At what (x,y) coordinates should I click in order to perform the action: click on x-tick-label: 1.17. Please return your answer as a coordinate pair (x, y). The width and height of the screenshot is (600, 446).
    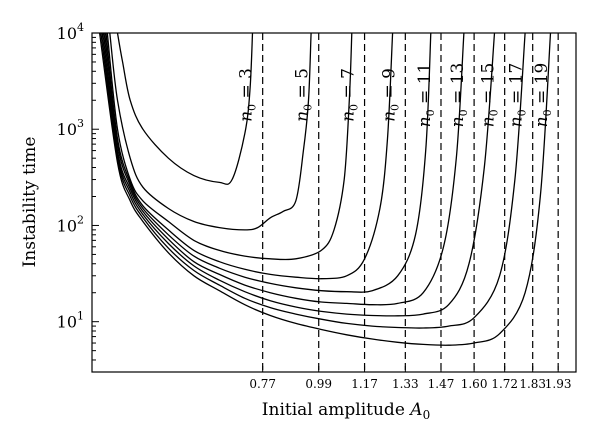
    Looking at the image, I should click on (364, 384).